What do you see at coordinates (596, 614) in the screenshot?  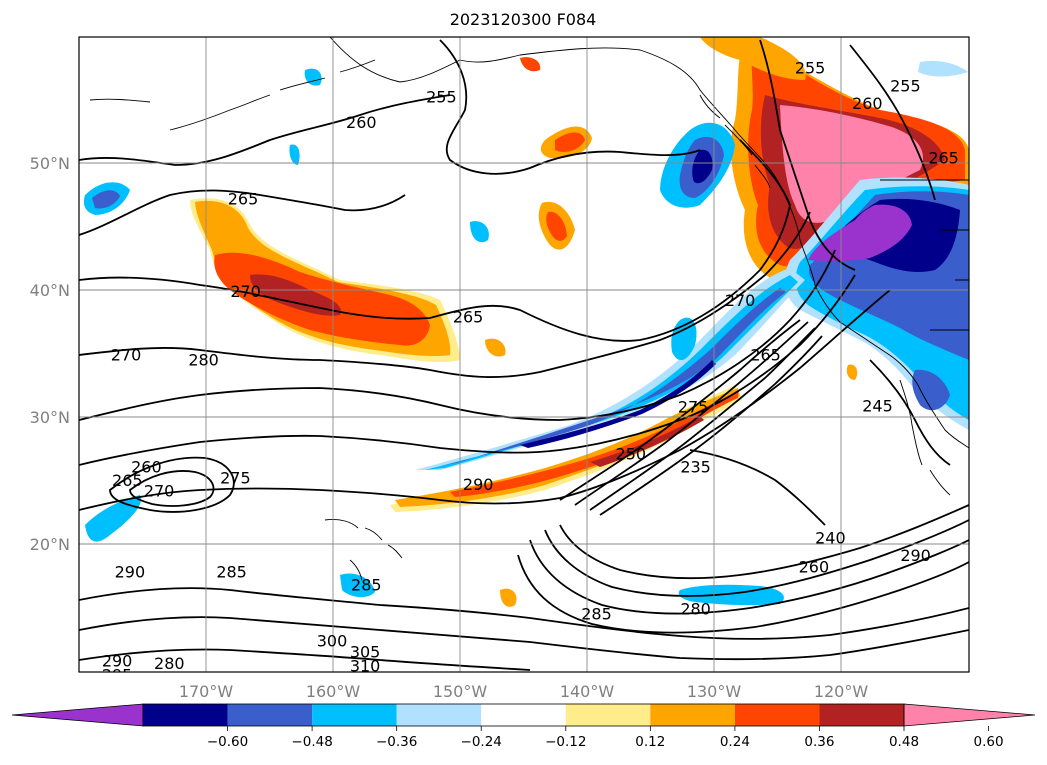 I see `contour-label: 285` at bounding box center [596, 614].